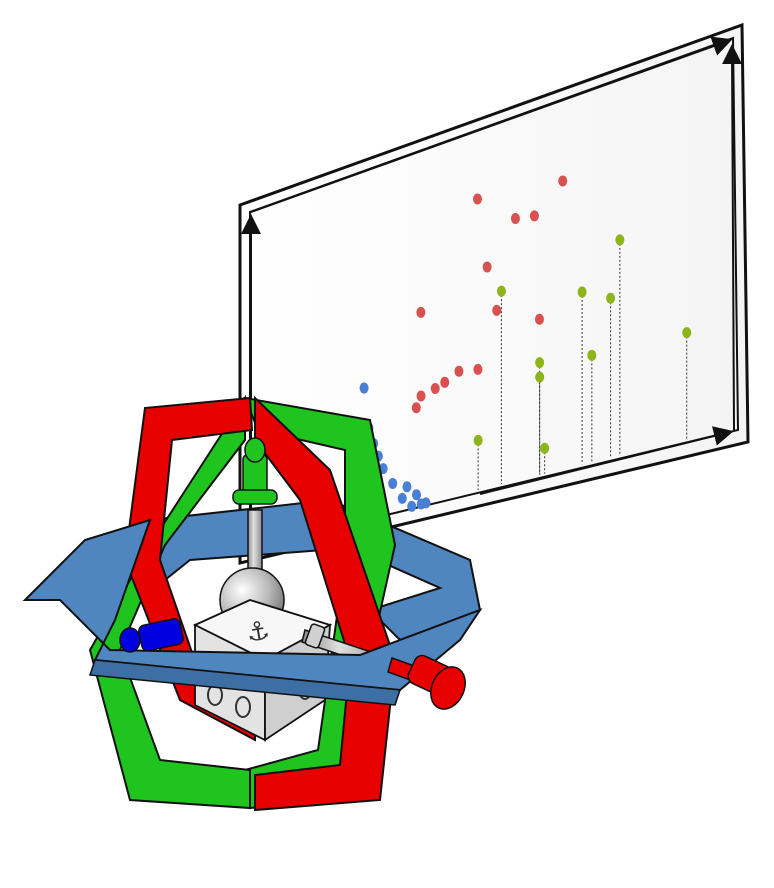  I want to click on panel-right-axis, so click(732, 237).